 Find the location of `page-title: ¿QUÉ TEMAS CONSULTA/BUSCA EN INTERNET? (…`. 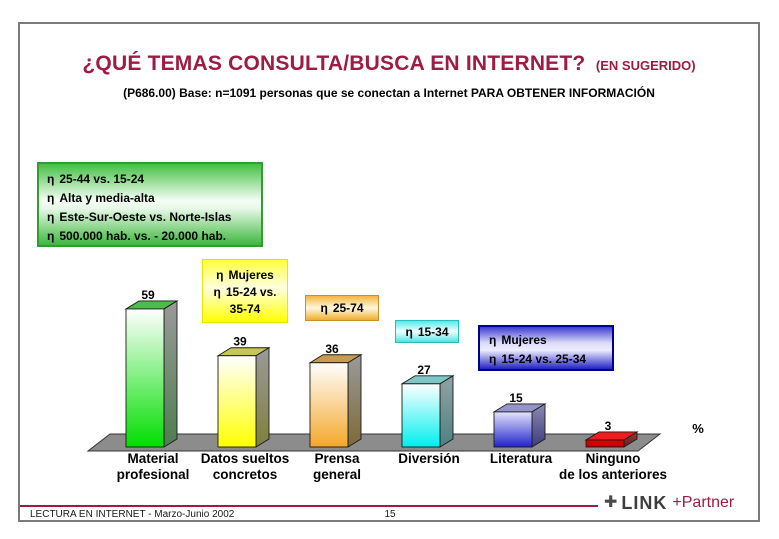

page-title: ¿QUÉ TEMAS CONSULTA/BUSCA EN INTERNET? (… is located at coordinates (389, 64).